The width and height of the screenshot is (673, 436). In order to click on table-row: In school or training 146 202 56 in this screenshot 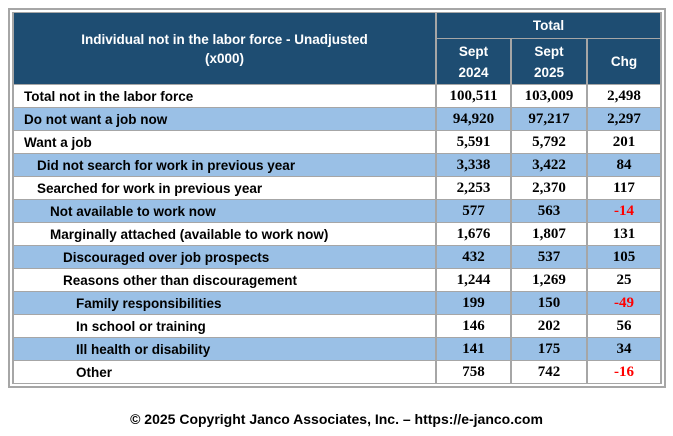, I will do `click(337, 326)`.